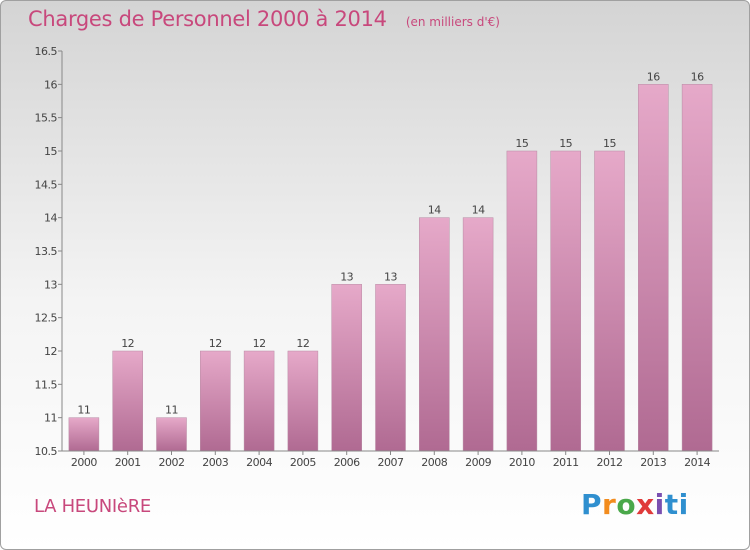 This screenshot has height=550, width=750. Describe the element at coordinates (566, 462) in the screenshot. I see `x-tick-label: 2011` at that location.